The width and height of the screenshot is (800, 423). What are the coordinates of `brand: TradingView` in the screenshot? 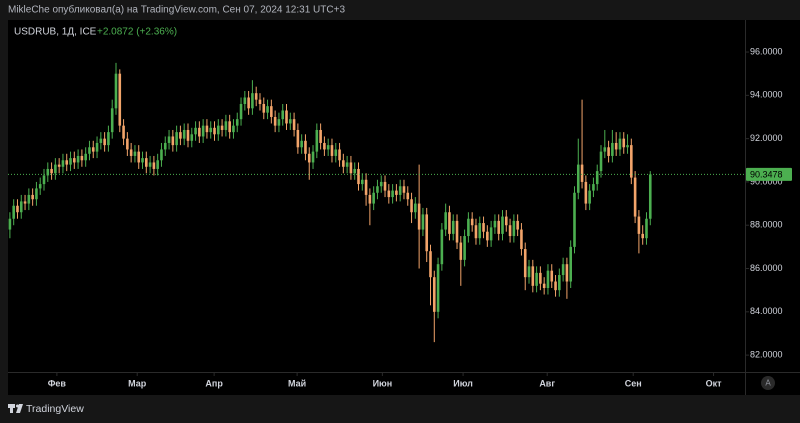 It's located at (55, 409).